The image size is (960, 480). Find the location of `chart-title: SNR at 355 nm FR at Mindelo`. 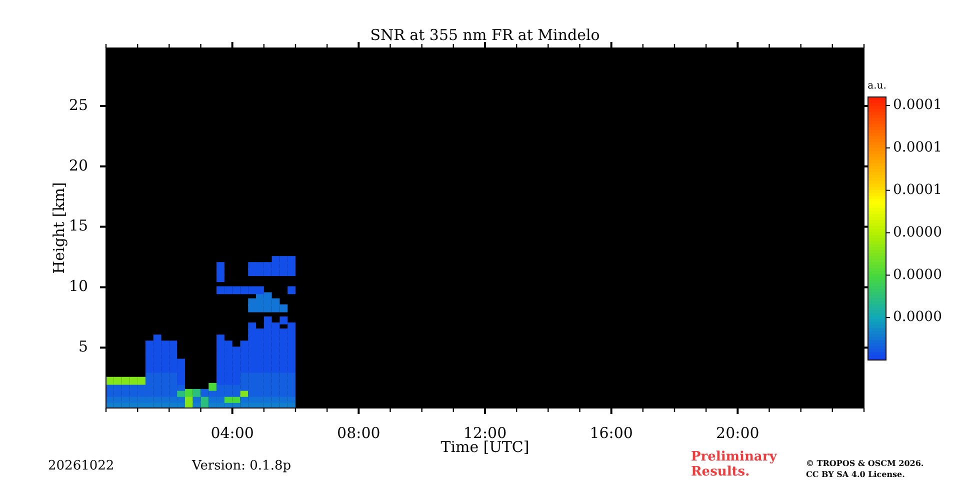

chart-title: SNR at 355 nm FR at Mindelo is located at coordinates (485, 35).